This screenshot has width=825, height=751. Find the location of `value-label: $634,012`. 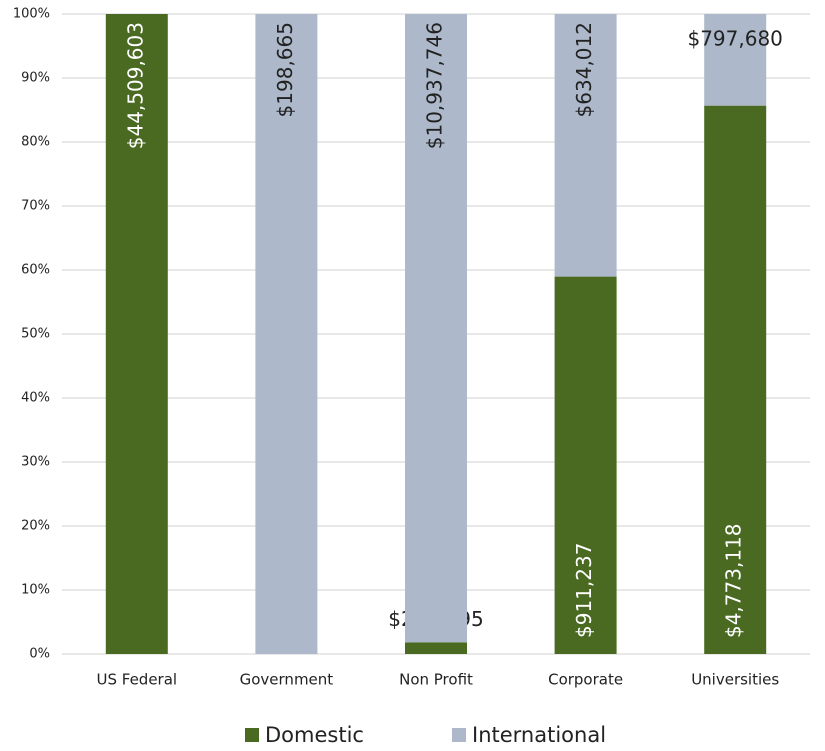

value-label: $634,012 is located at coordinates (584, 69).